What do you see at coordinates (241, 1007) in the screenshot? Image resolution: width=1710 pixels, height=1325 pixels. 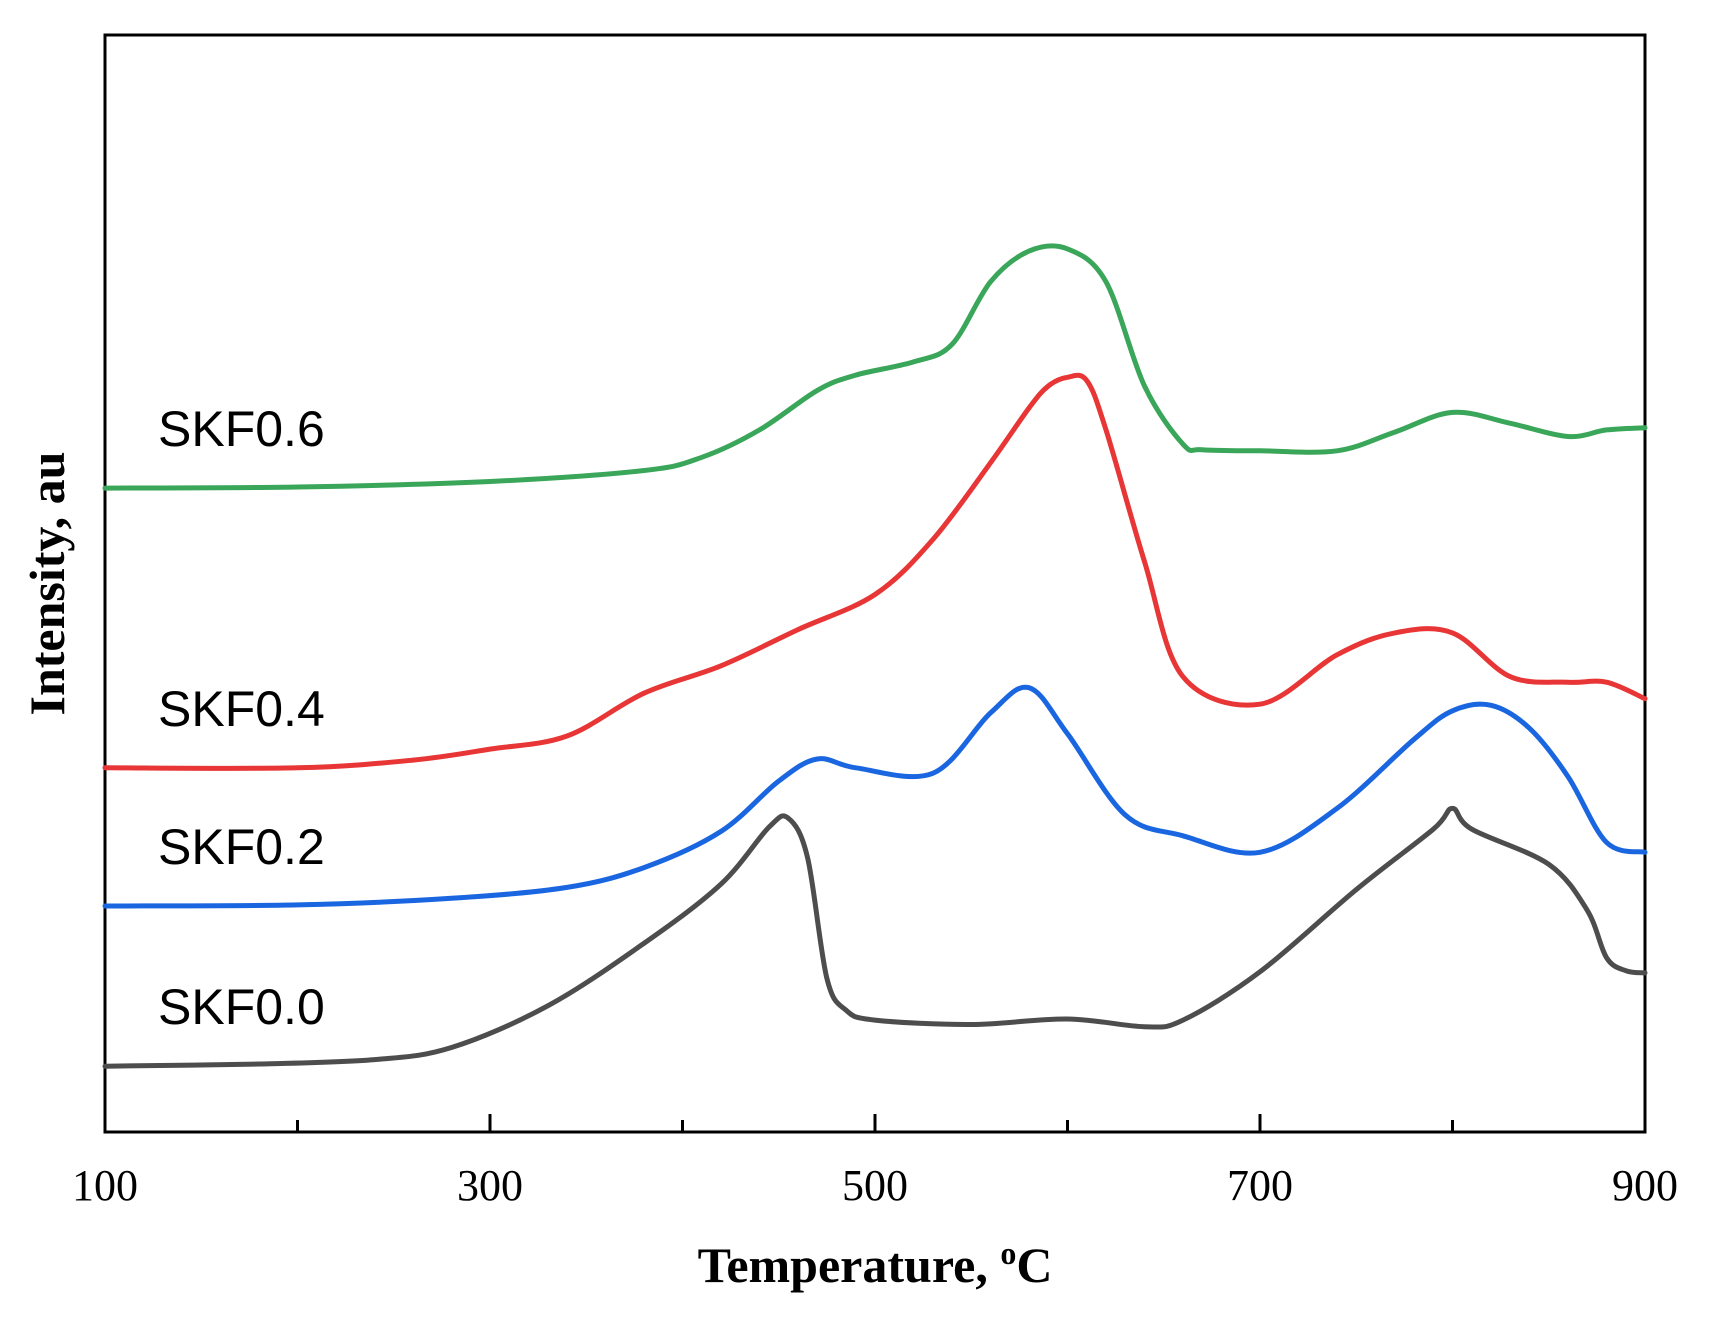 I see `series-label: SKF0.0` at bounding box center [241, 1007].